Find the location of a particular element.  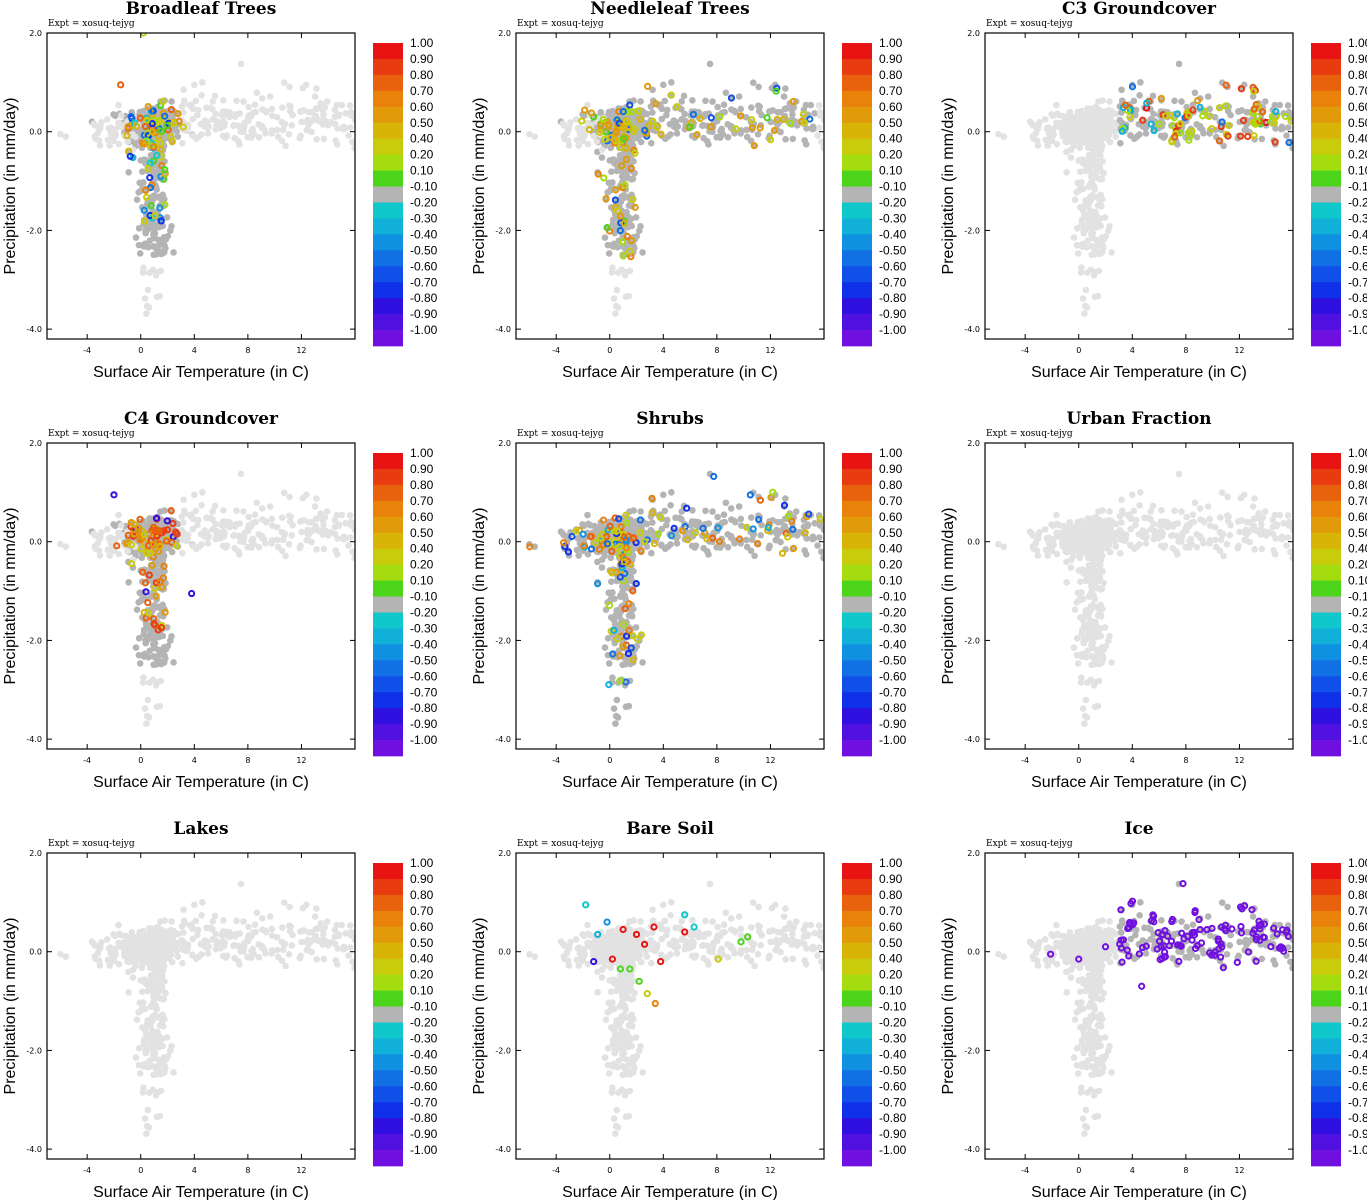

colorbar-label: 1.00 is located at coordinates (891, 453).